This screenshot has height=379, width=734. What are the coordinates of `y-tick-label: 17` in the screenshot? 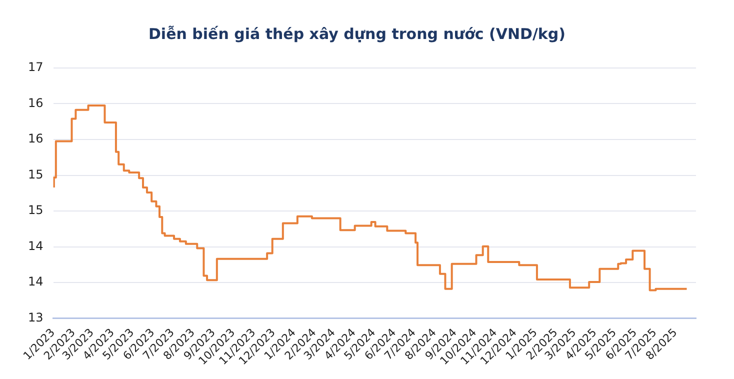 It's located at (36, 67).